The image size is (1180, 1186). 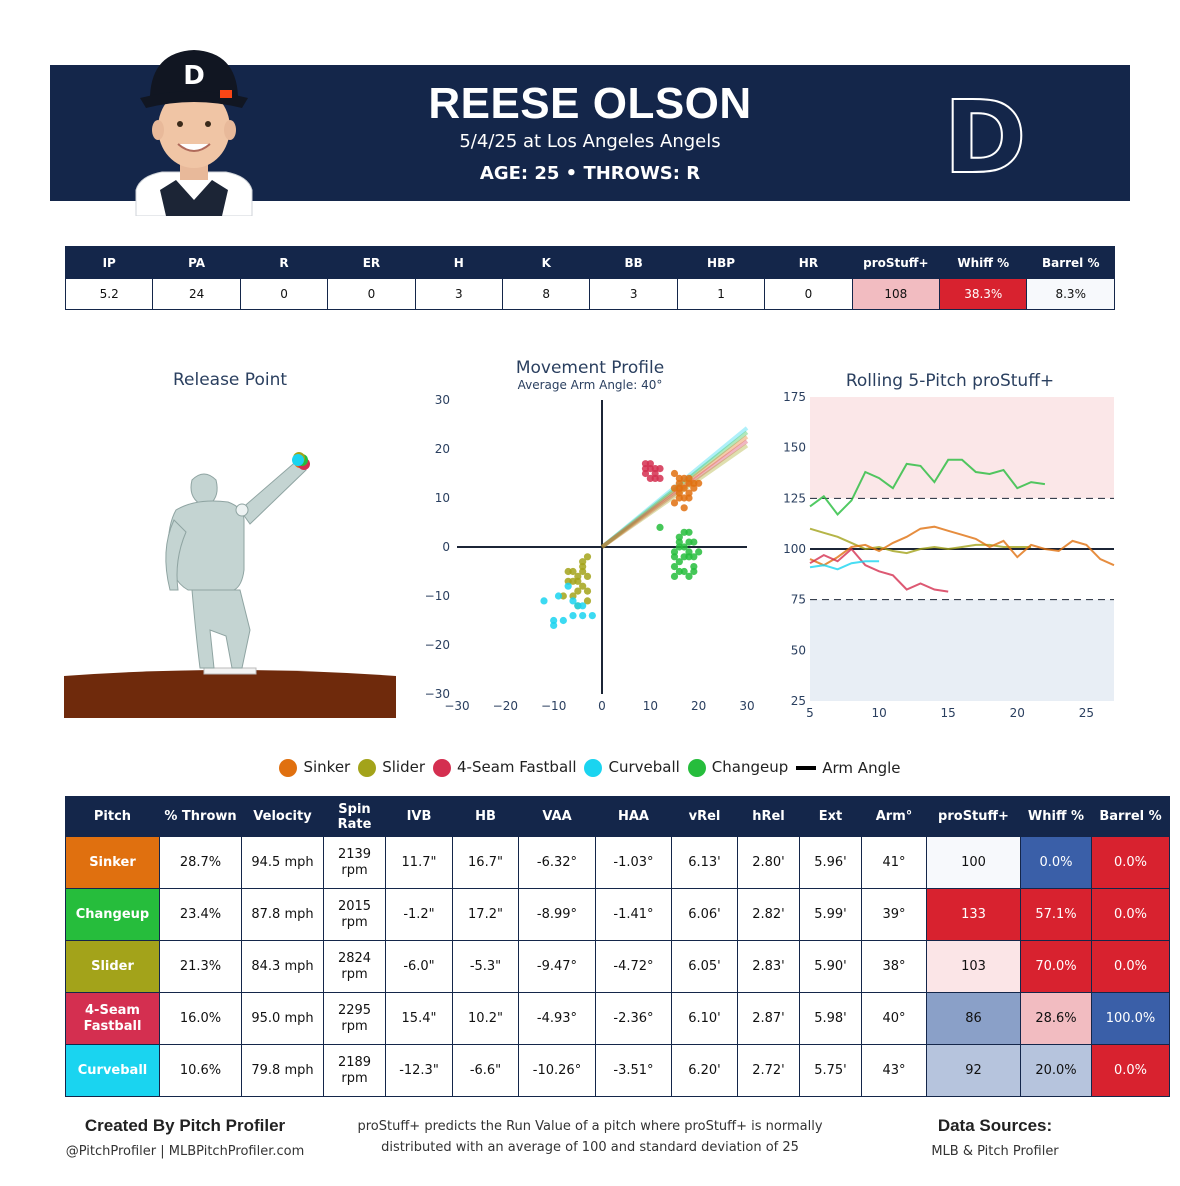 I want to click on pitch-cell-spin-rate: 2824 rpm, so click(x=354, y=966).